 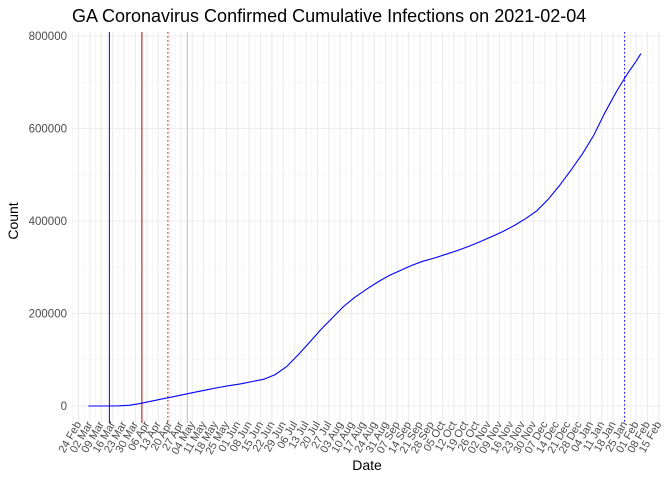 What do you see at coordinates (64, 407) in the screenshot?
I see `y-tick-label: 0` at bounding box center [64, 407].